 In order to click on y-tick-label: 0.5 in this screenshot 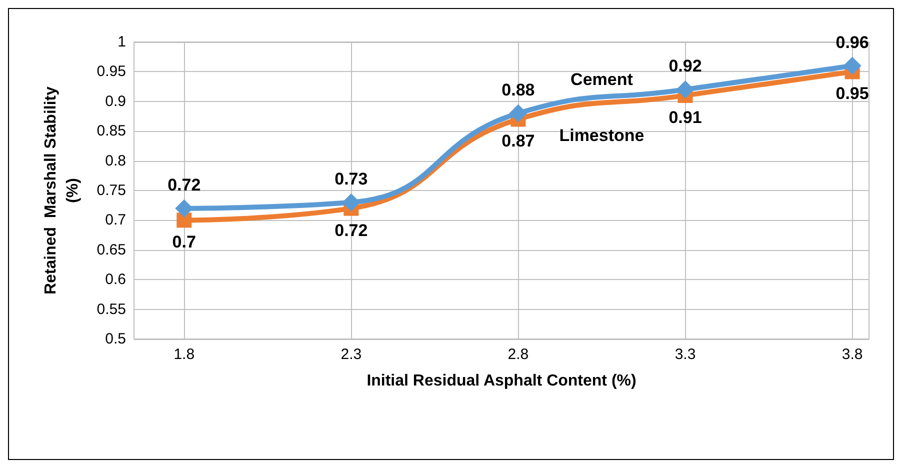, I will do `click(115, 339)`.